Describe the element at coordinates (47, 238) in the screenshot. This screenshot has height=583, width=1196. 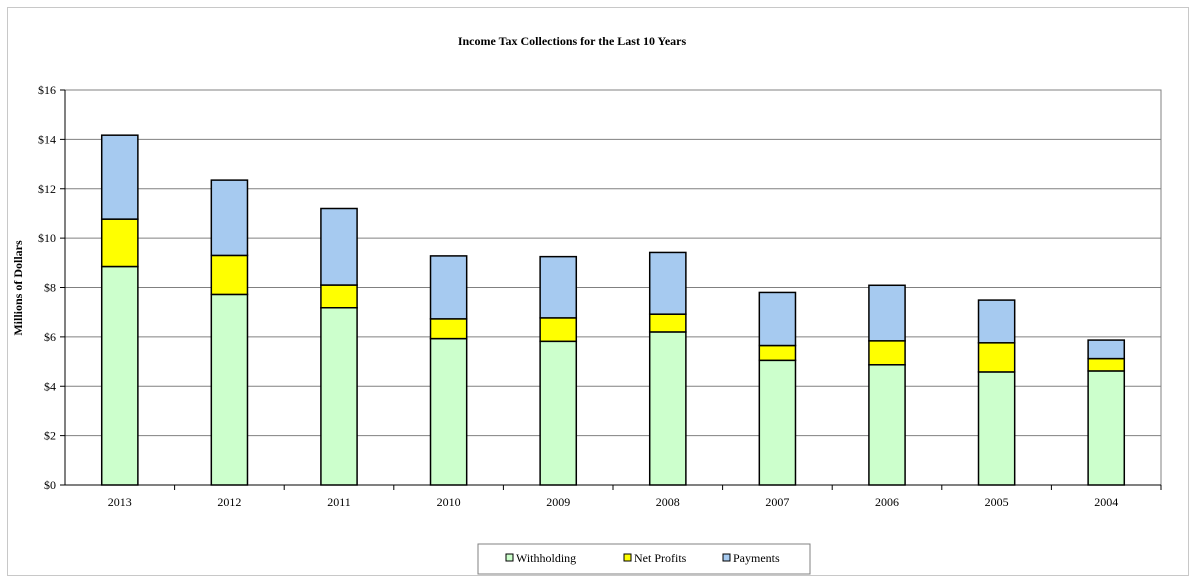
I see `y-tick-label: $10` at that location.